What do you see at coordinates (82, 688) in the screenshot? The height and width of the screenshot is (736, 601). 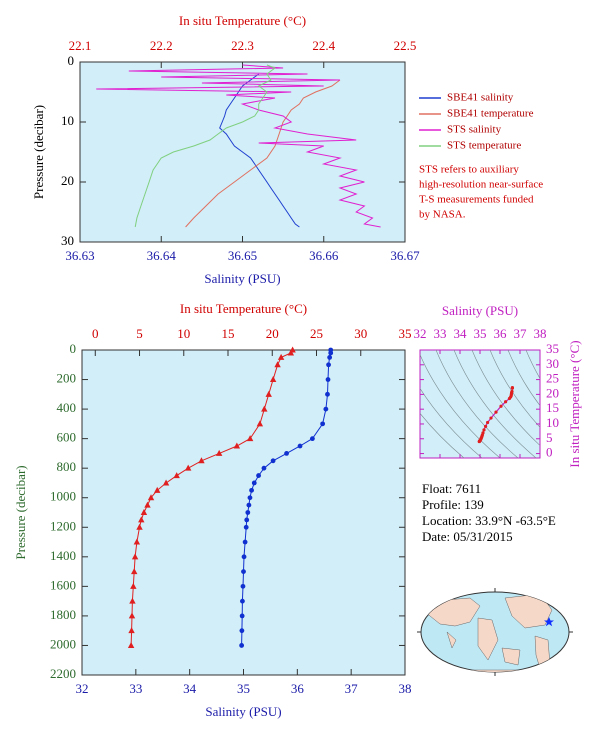 I see `x-tick-label: 32` at bounding box center [82, 688].